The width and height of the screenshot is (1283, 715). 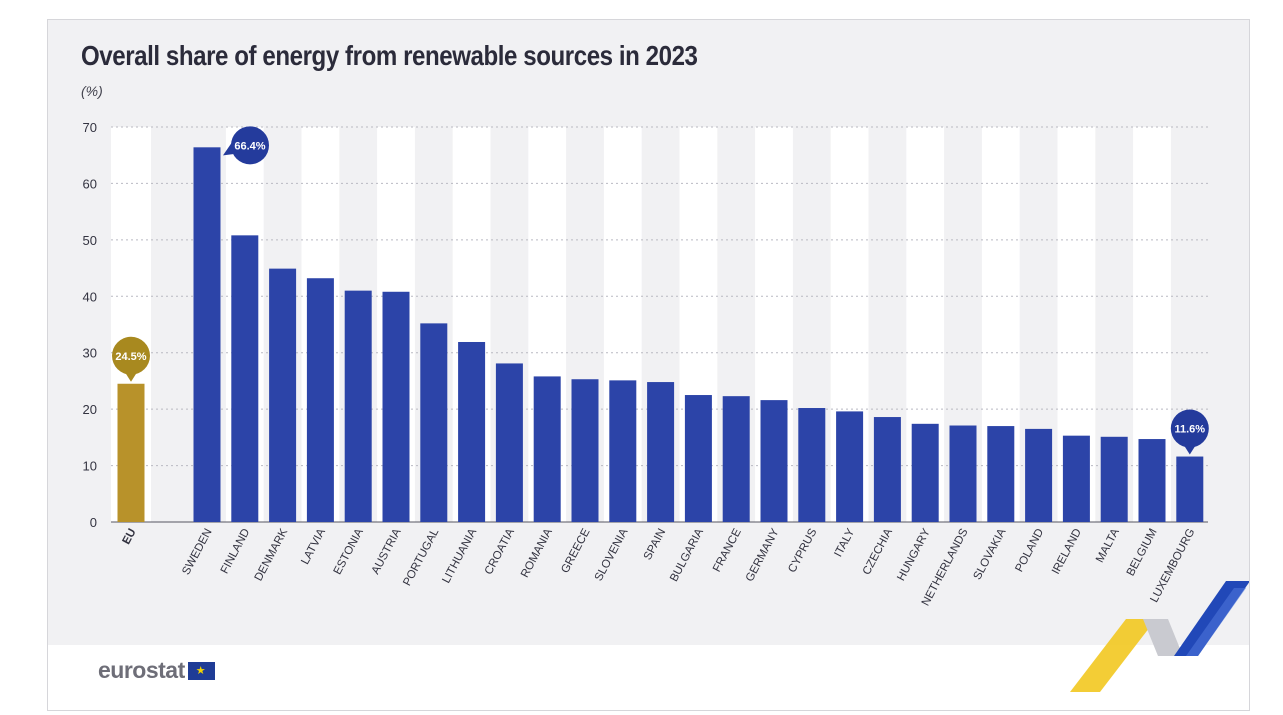 I want to click on decorative-chevron-icon, so click(x=1159, y=636).